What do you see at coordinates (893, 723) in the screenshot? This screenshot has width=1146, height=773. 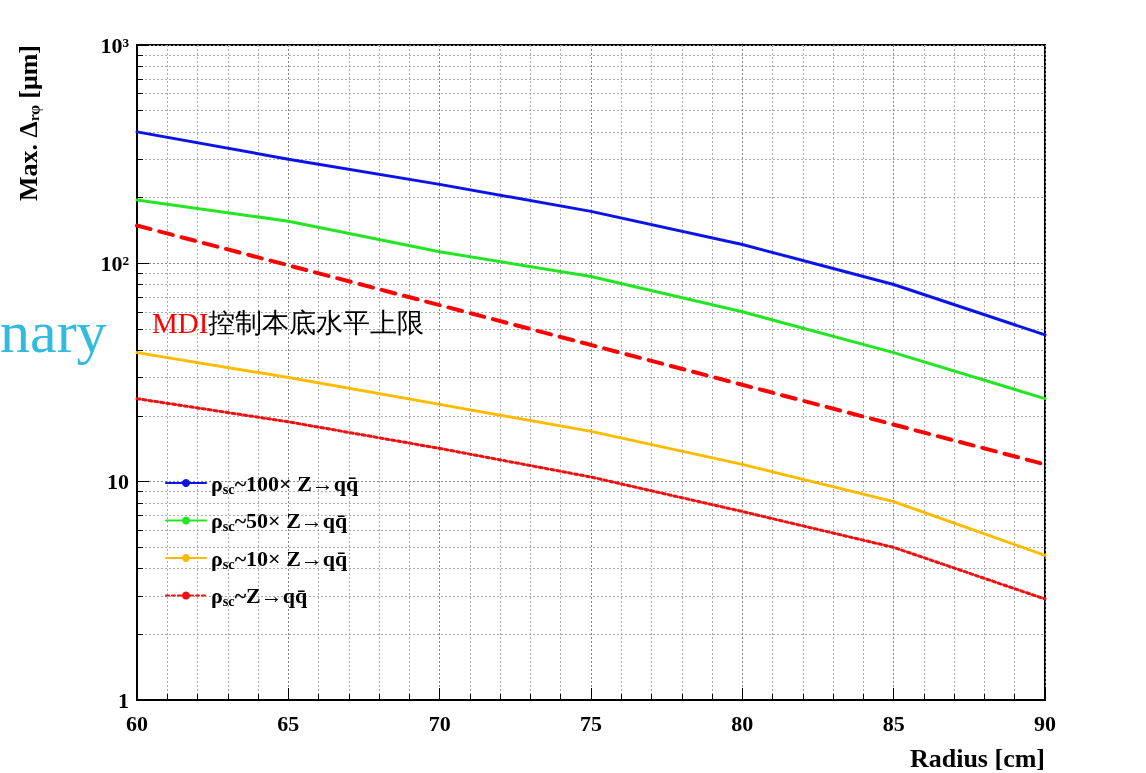 I see `x-tick-label: 85` at bounding box center [893, 723].